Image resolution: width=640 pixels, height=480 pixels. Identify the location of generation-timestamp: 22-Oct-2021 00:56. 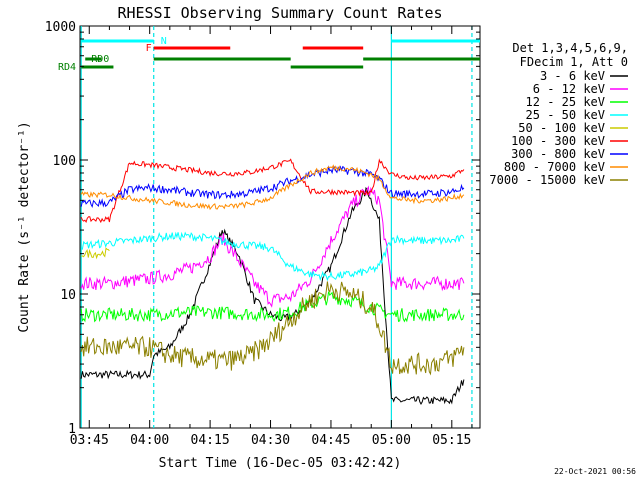
(595, 471).